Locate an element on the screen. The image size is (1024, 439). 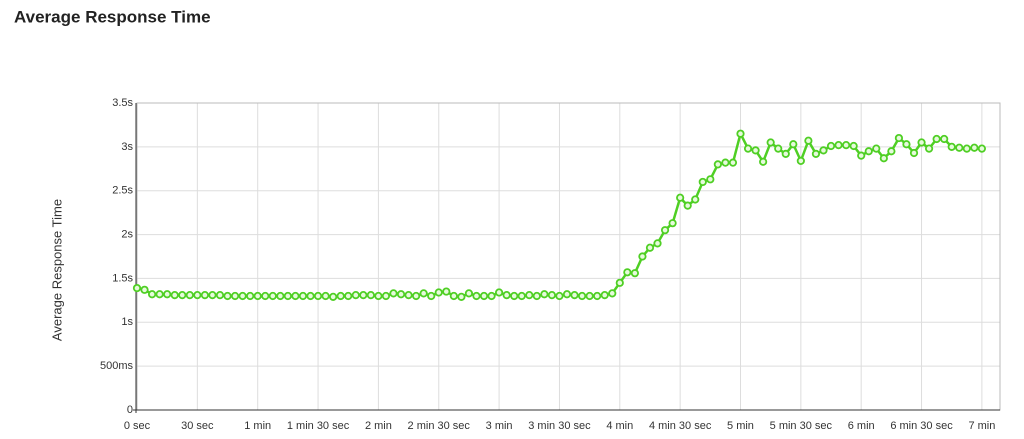
x-tick-label: 2 min 30 sec is located at coordinates (439, 426).